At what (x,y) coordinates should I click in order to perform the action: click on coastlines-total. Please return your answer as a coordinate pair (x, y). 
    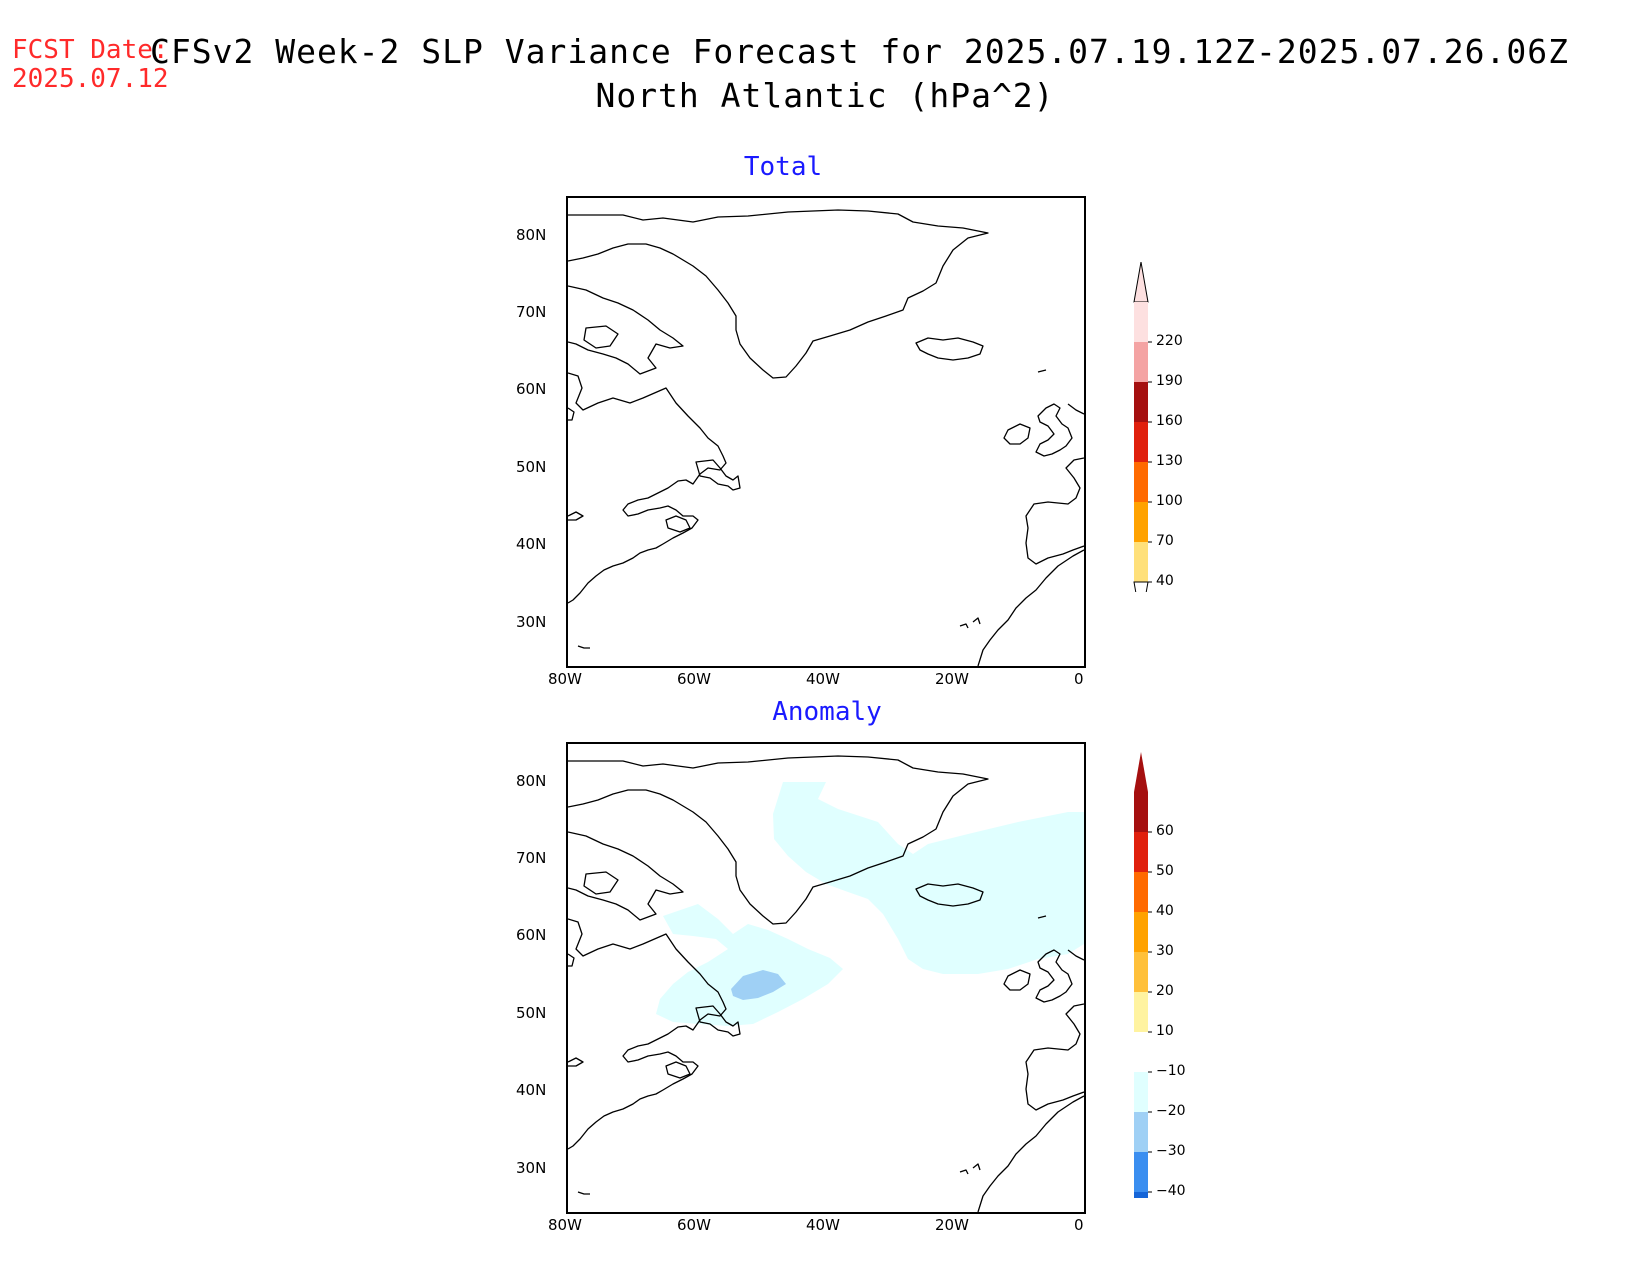
    Looking at the image, I should click on (826, 437).